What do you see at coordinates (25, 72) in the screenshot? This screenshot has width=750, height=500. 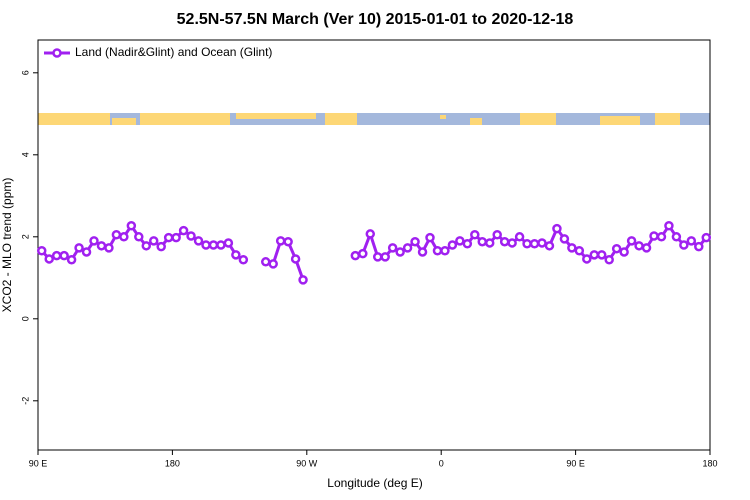 I see `y-tick-label: 6` at bounding box center [25, 72].